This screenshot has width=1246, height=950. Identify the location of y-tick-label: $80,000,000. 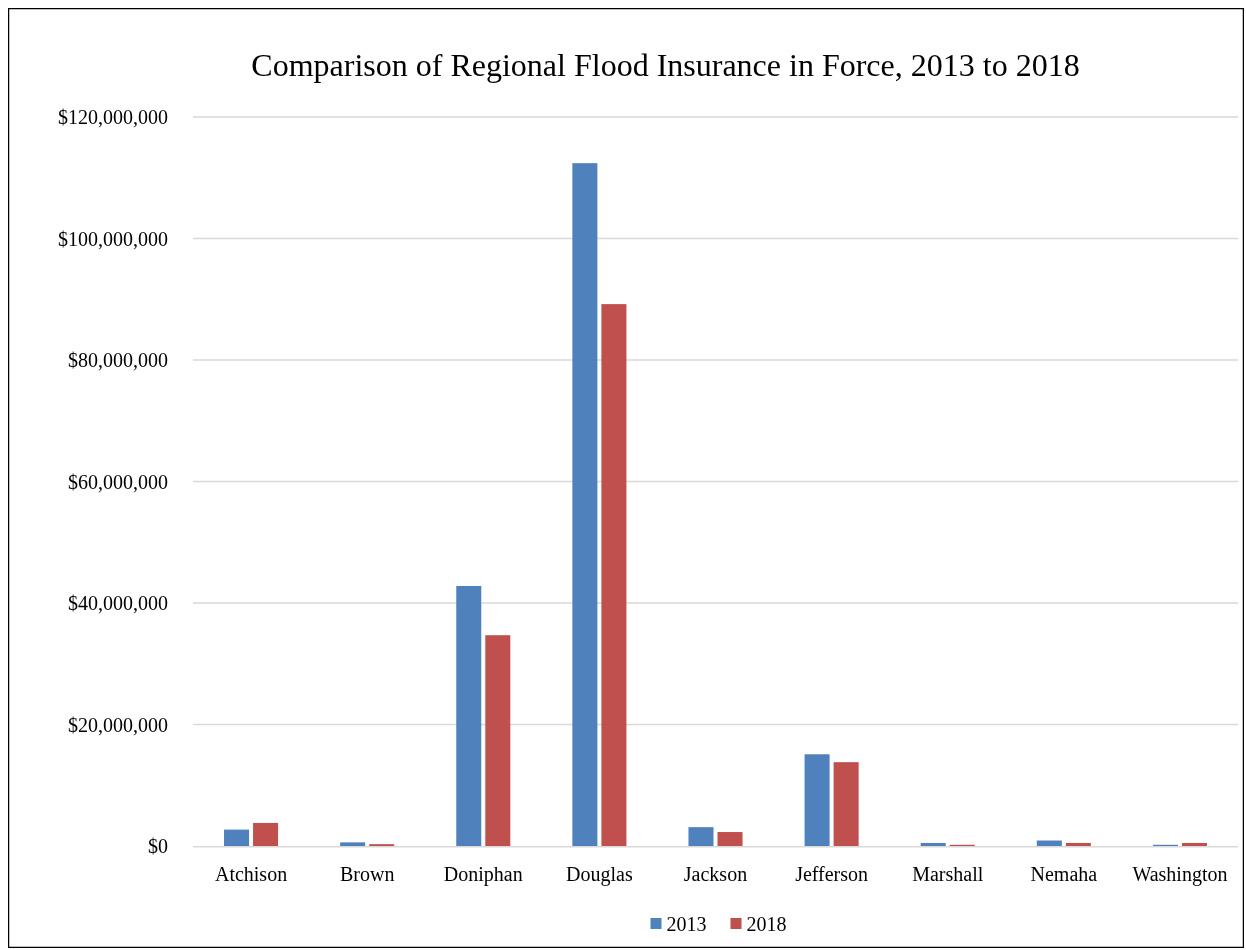
(118, 360).